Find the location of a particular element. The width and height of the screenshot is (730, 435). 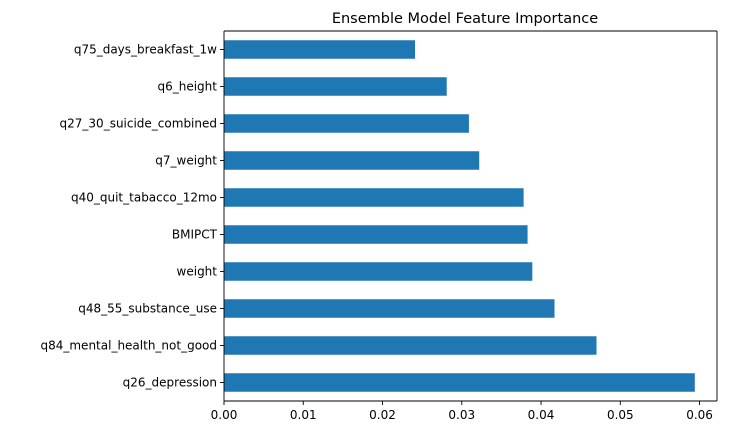

y-tick-label: q27_30_suicide_combined is located at coordinates (138, 124).